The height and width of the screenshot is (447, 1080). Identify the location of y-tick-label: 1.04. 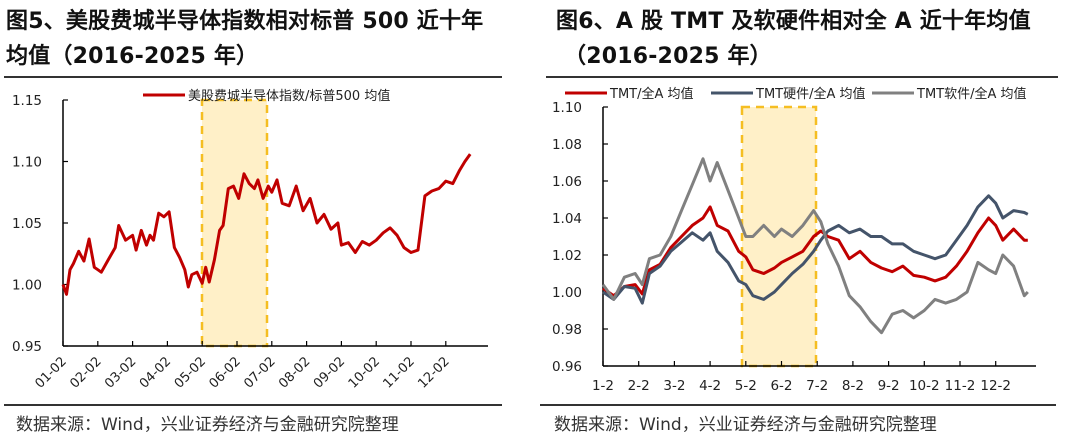
(567, 219).